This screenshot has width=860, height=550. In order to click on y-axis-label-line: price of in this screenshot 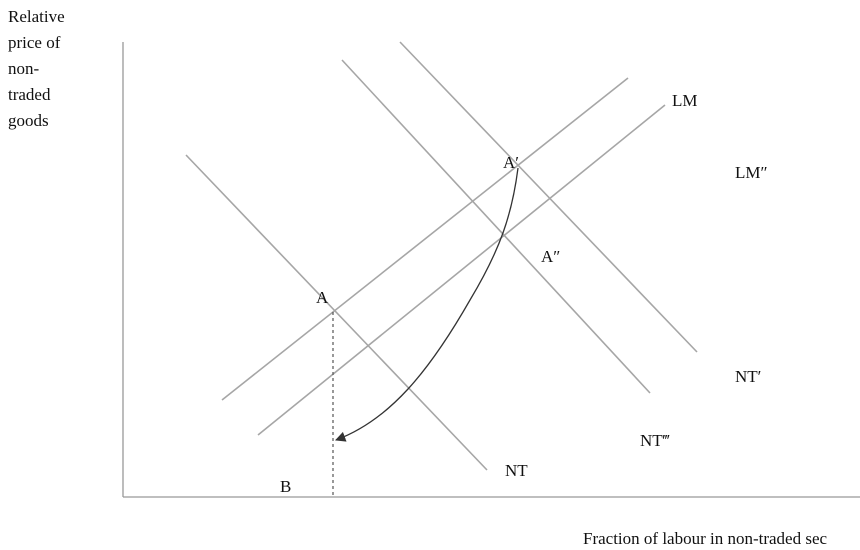, I will do `click(34, 42)`.